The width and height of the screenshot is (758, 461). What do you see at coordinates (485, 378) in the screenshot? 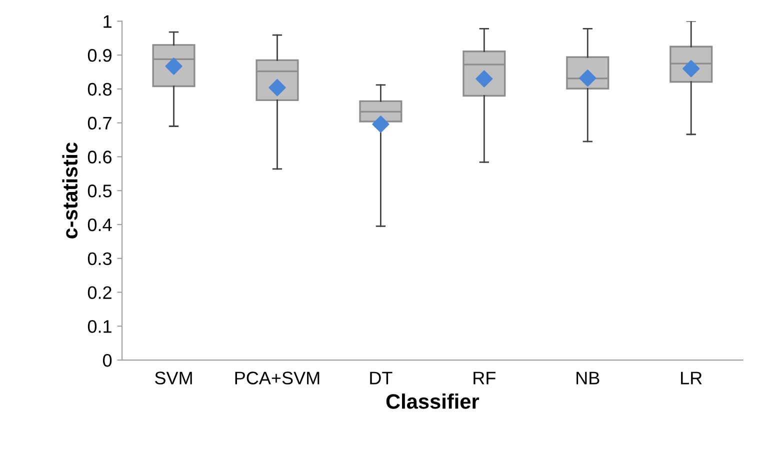
I see `x-tick-label: RF` at bounding box center [485, 378].